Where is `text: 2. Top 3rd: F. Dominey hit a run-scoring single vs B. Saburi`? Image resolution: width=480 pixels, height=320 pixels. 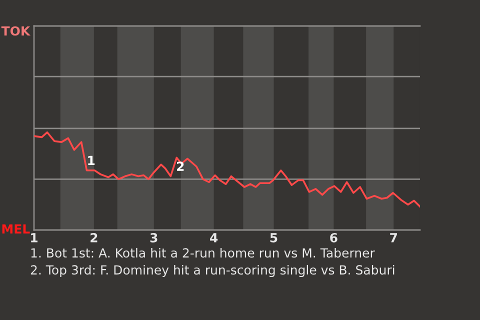
text: 2. Top 3rd: F. Dominey hit a run-scoring single vs B. Saburi is located at coordinates (212, 271).